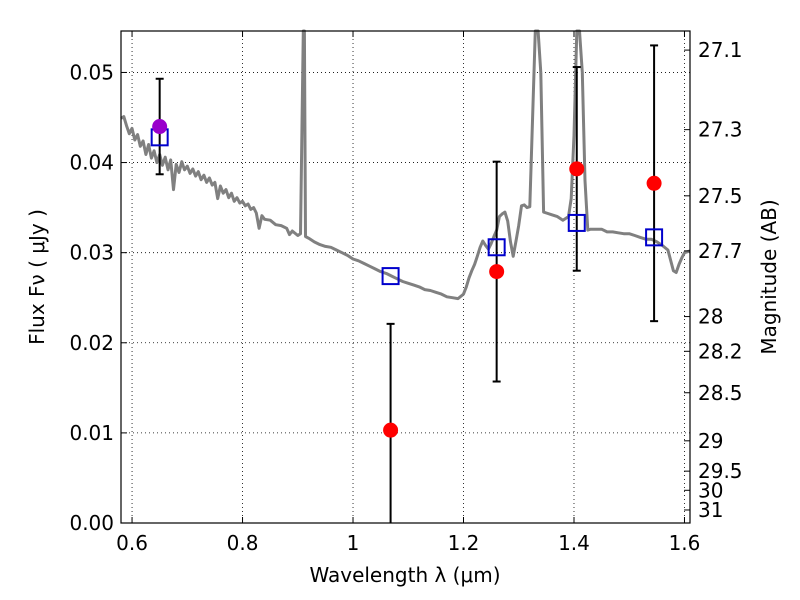 This screenshot has width=800, height=600. Describe the element at coordinates (91, 433) in the screenshot. I see `y-tick-label: 0.01` at that location.